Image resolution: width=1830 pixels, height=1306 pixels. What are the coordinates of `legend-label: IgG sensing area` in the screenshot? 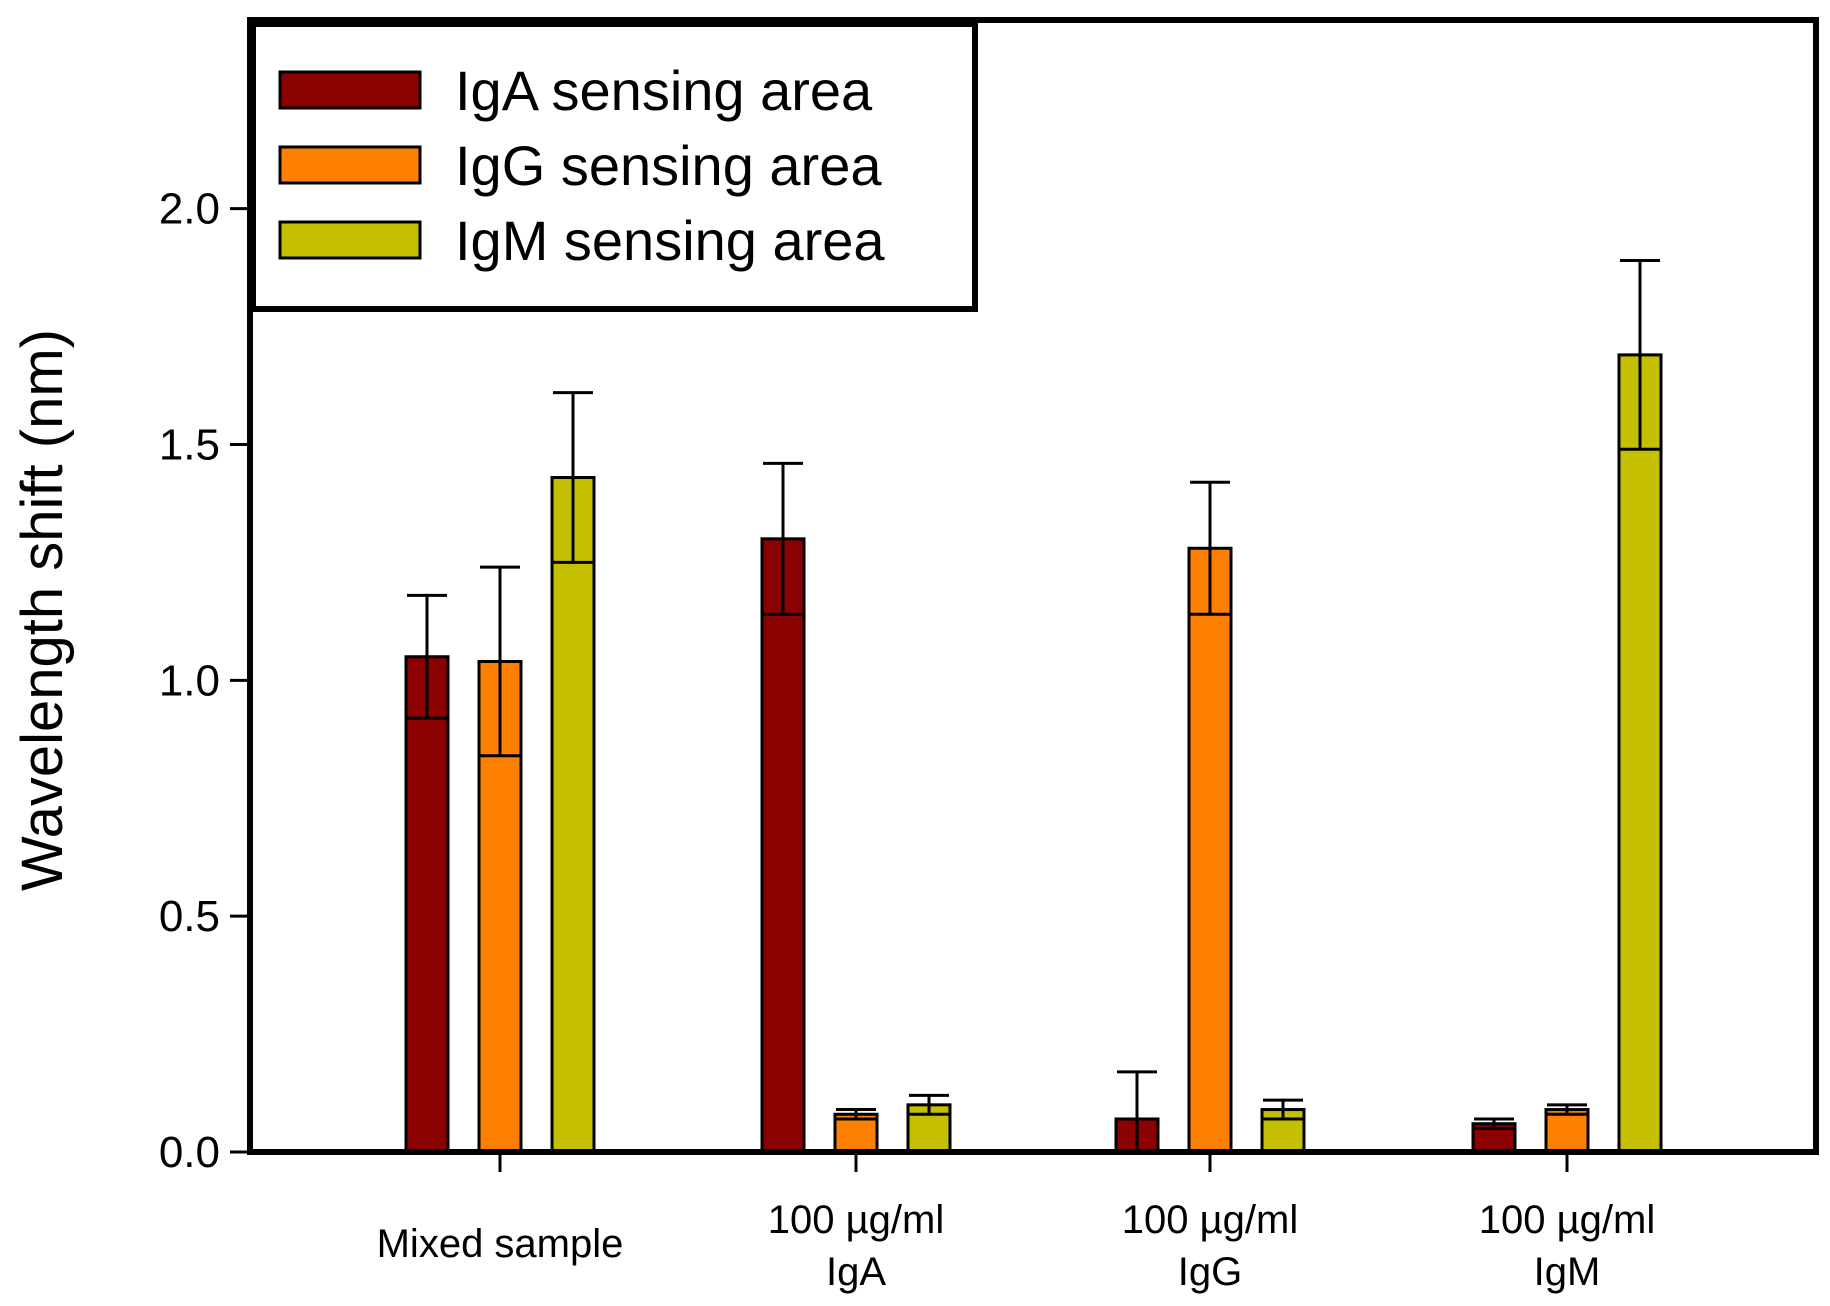 It's located at (668, 165).